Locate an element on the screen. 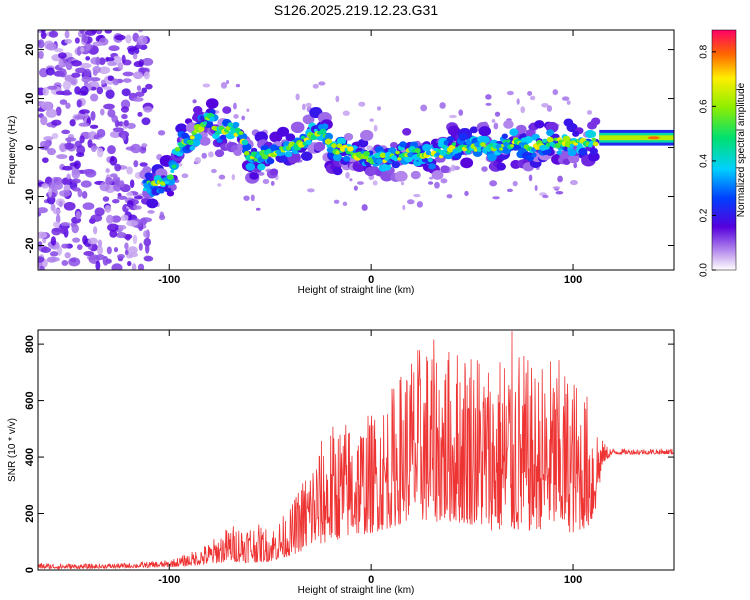 Image resolution: width=750 pixels, height=600 pixels. colorbar-tick-label: 0.2 is located at coordinates (704, 215).